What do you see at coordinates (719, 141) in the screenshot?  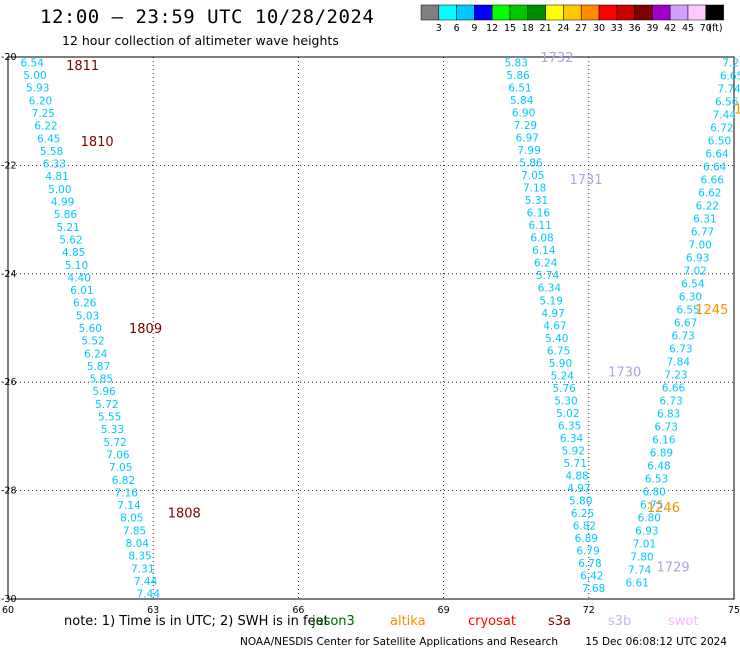 I see `wave-height-value: 6.50` at bounding box center [719, 141].